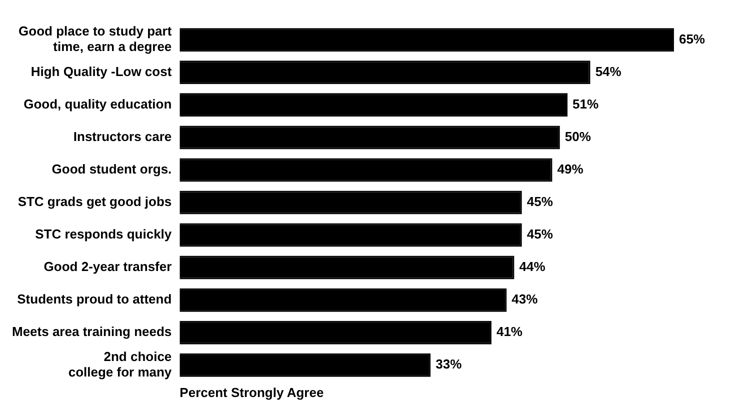 This screenshot has width=752, height=407. I want to click on data-label: 51%, so click(585, 104).